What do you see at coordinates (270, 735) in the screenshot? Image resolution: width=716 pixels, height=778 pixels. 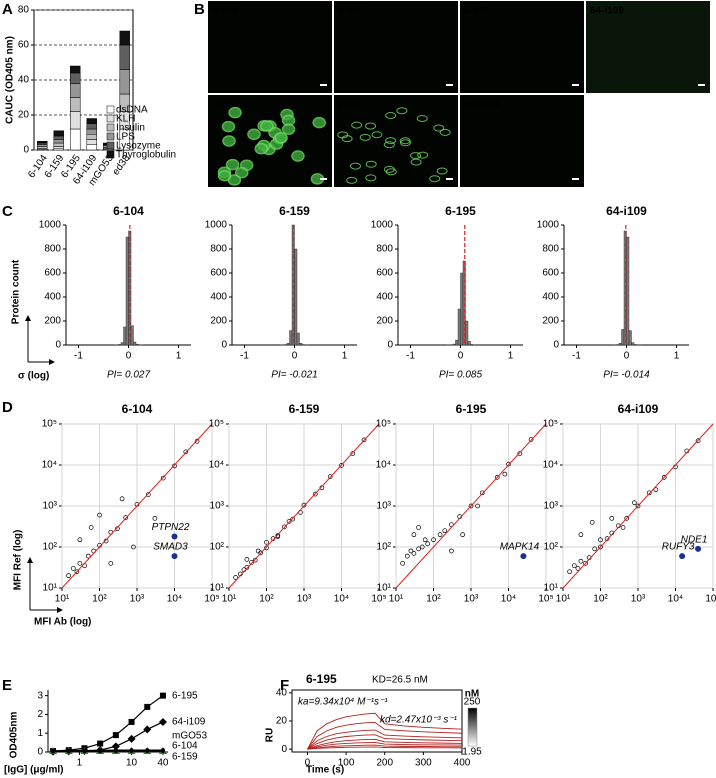 I see `y-axis-label: RU` at bounding box center [270, 735].